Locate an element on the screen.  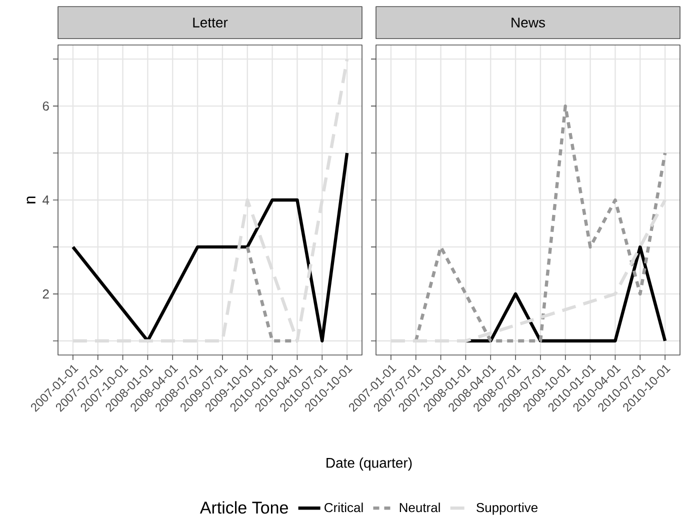
legend-title: Article Tone is located at coordinates (244, 507).